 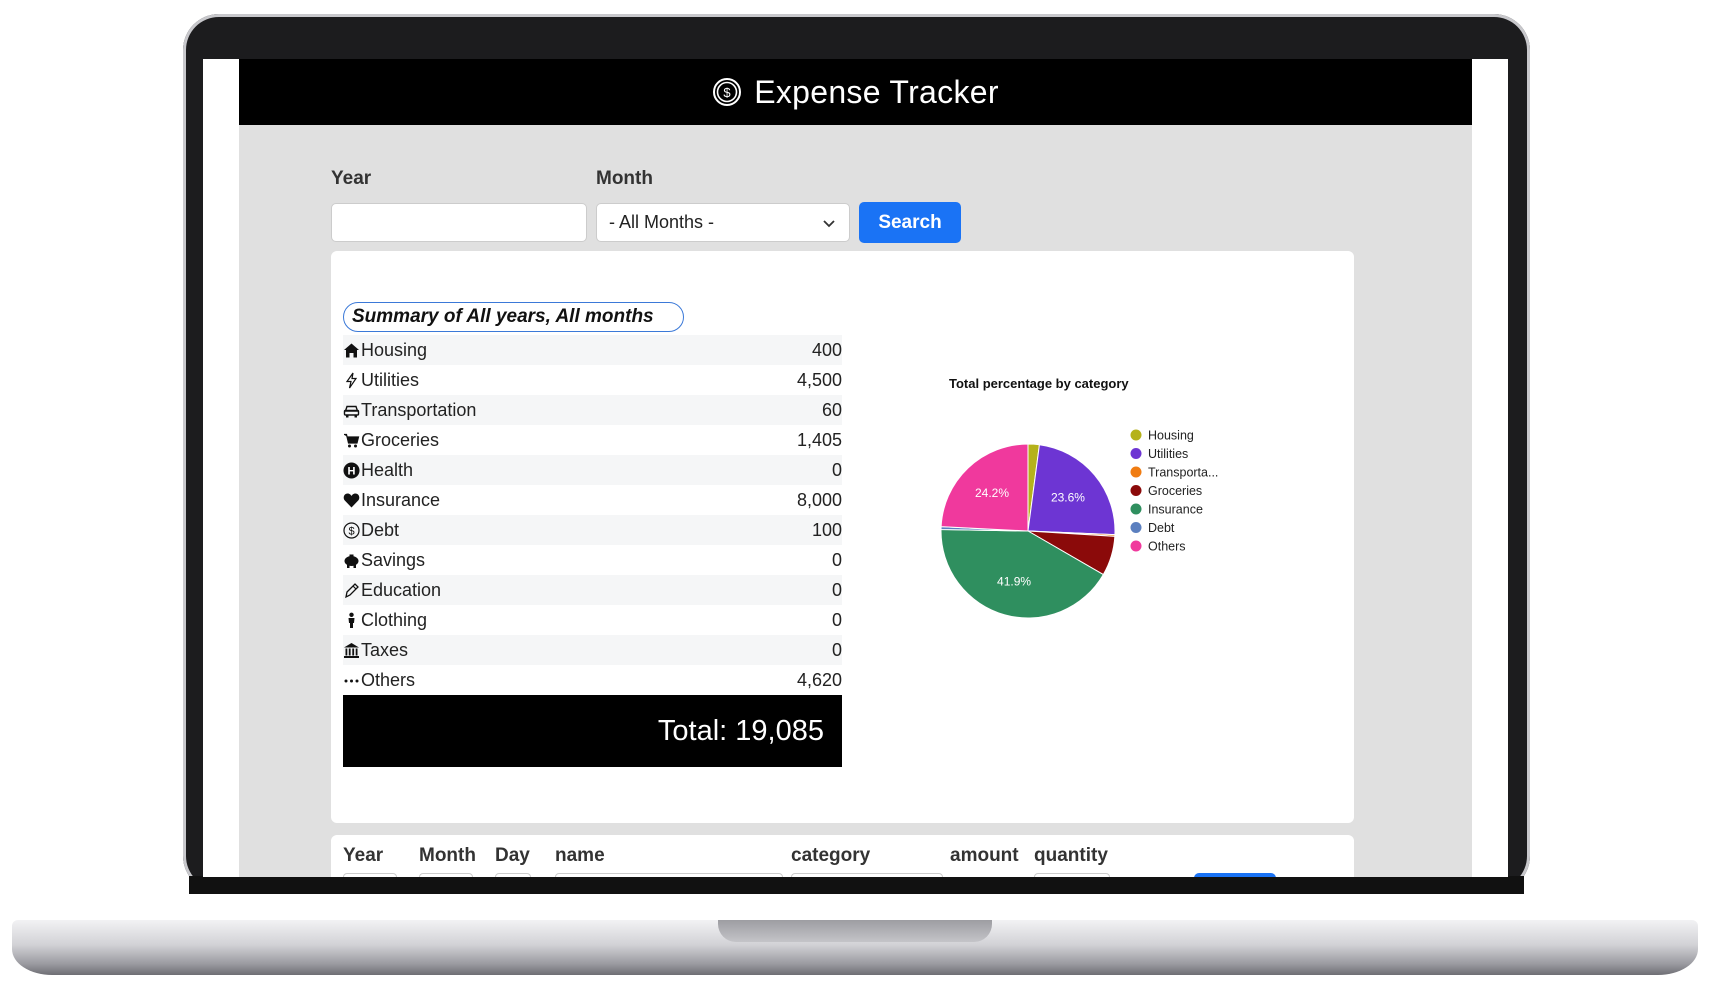 What do you see at coordinates (740, 730) in the screenshot?
I see `total-value: Total: 19,085` at bounding box center [740, 730].